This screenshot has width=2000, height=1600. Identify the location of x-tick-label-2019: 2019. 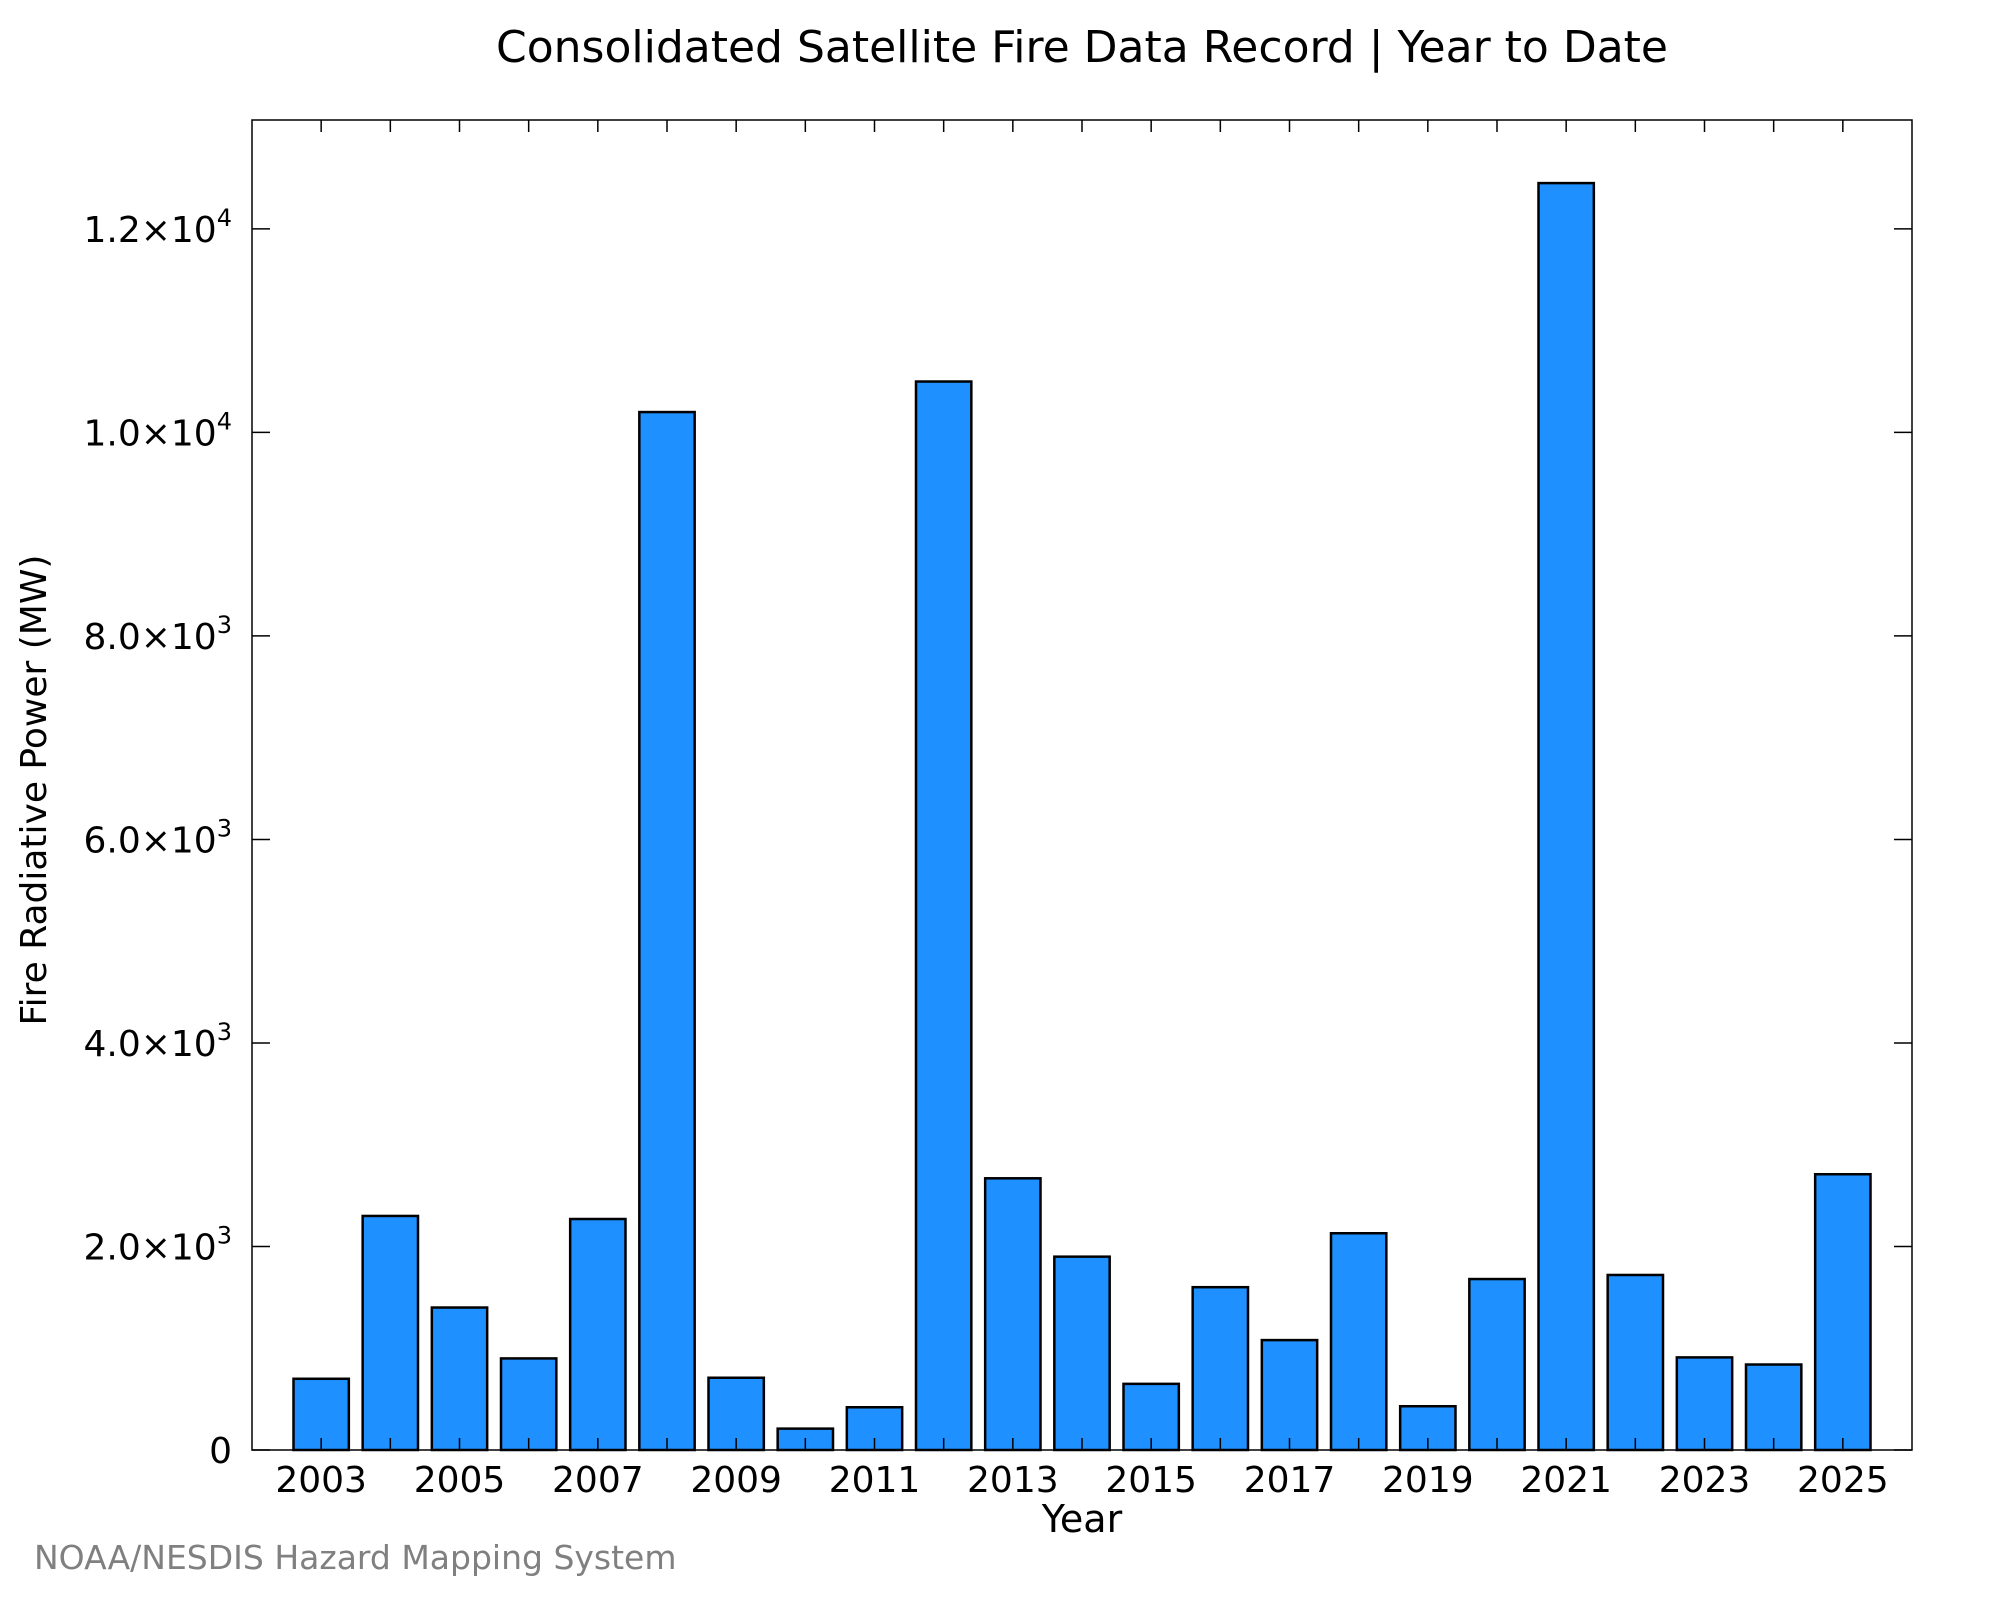
(1428, 1480).